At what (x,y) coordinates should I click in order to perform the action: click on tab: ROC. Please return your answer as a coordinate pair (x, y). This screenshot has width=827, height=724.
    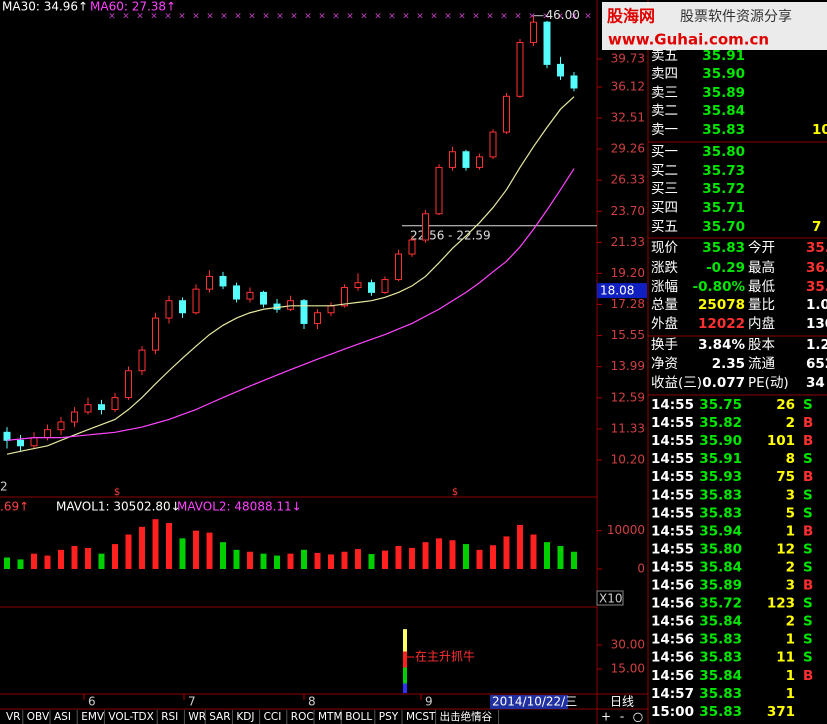
    Looking at the image, I should click on (302, 717).